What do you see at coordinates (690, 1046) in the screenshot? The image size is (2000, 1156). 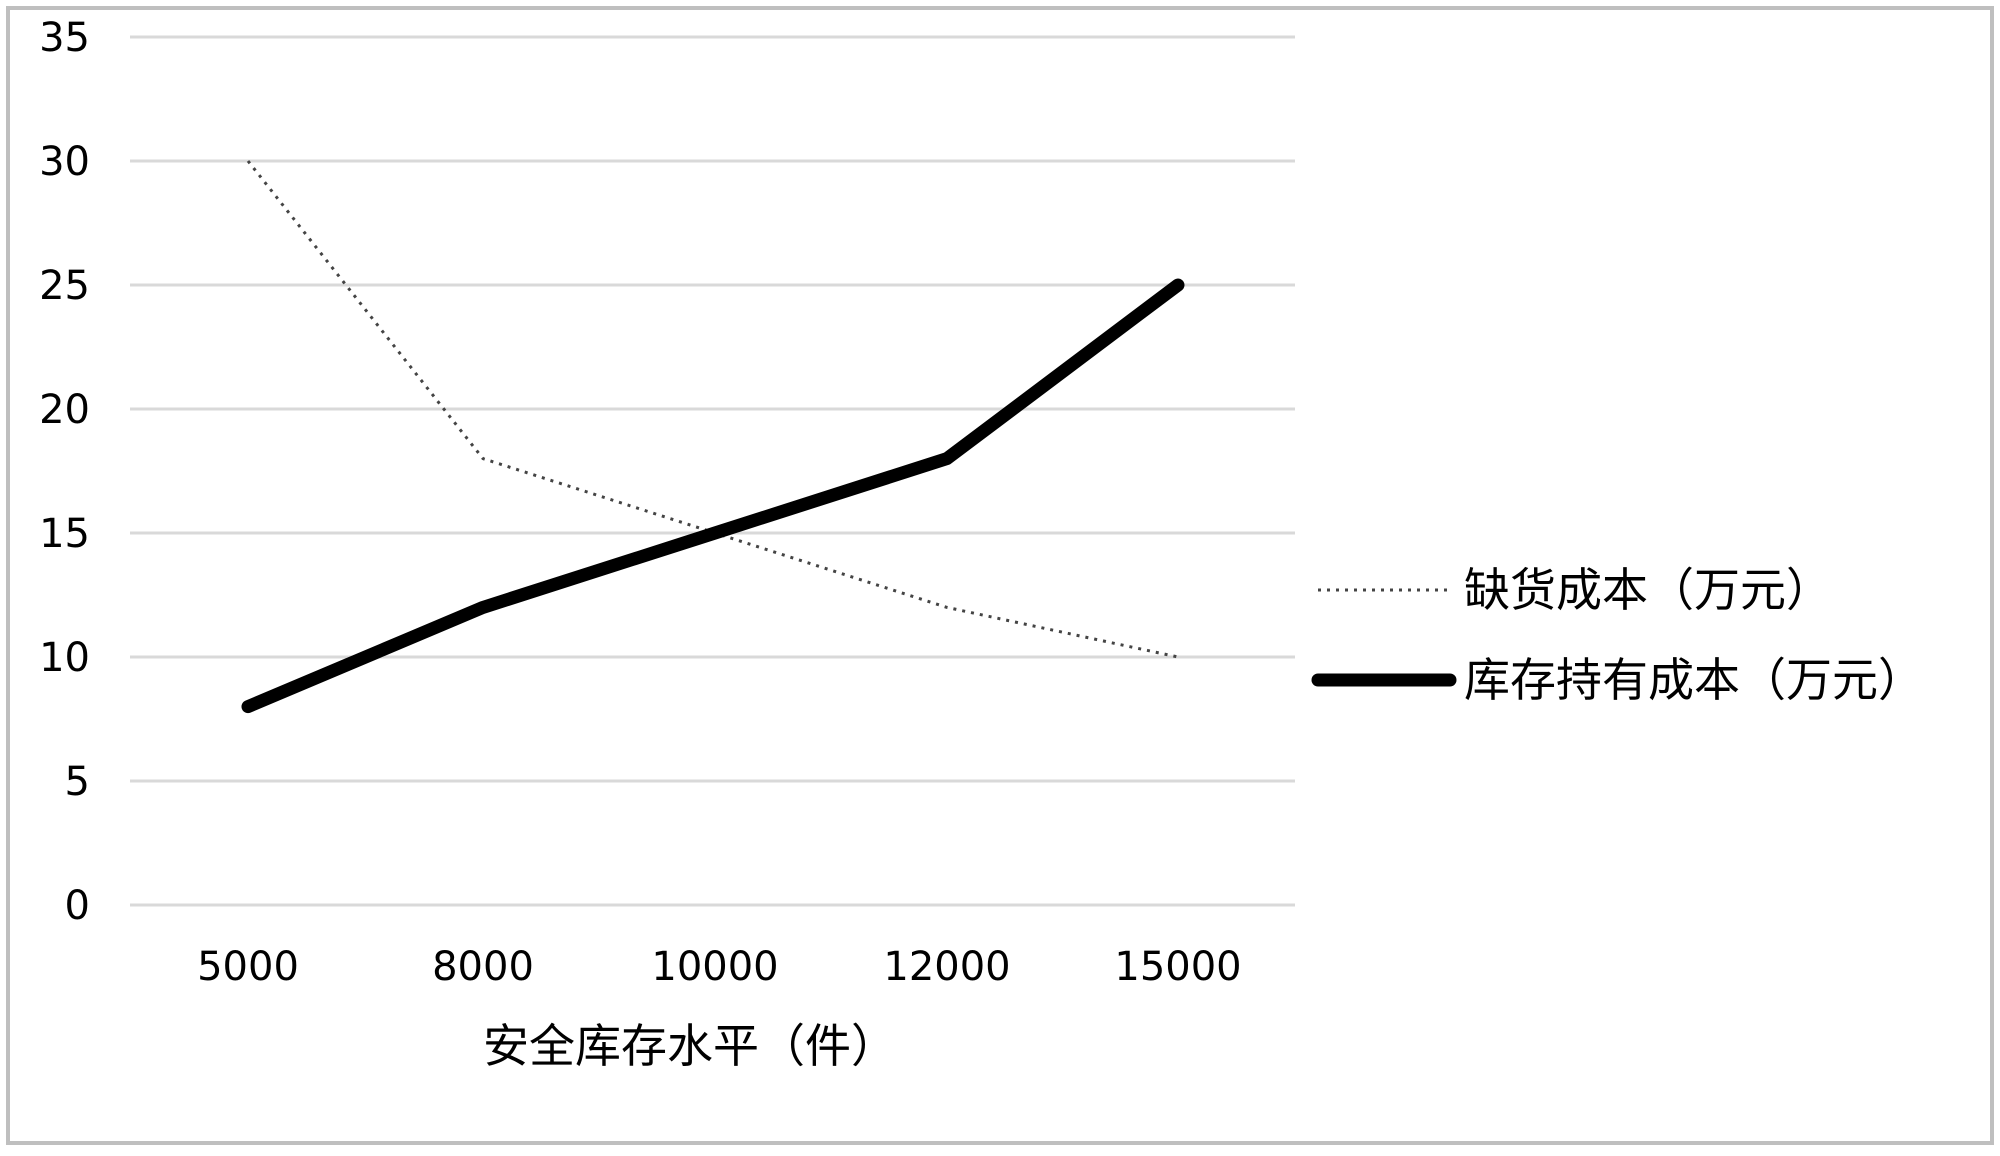 I see `x-axis-title: 安全库存水平（件）` at bounding box center [690, 1046].